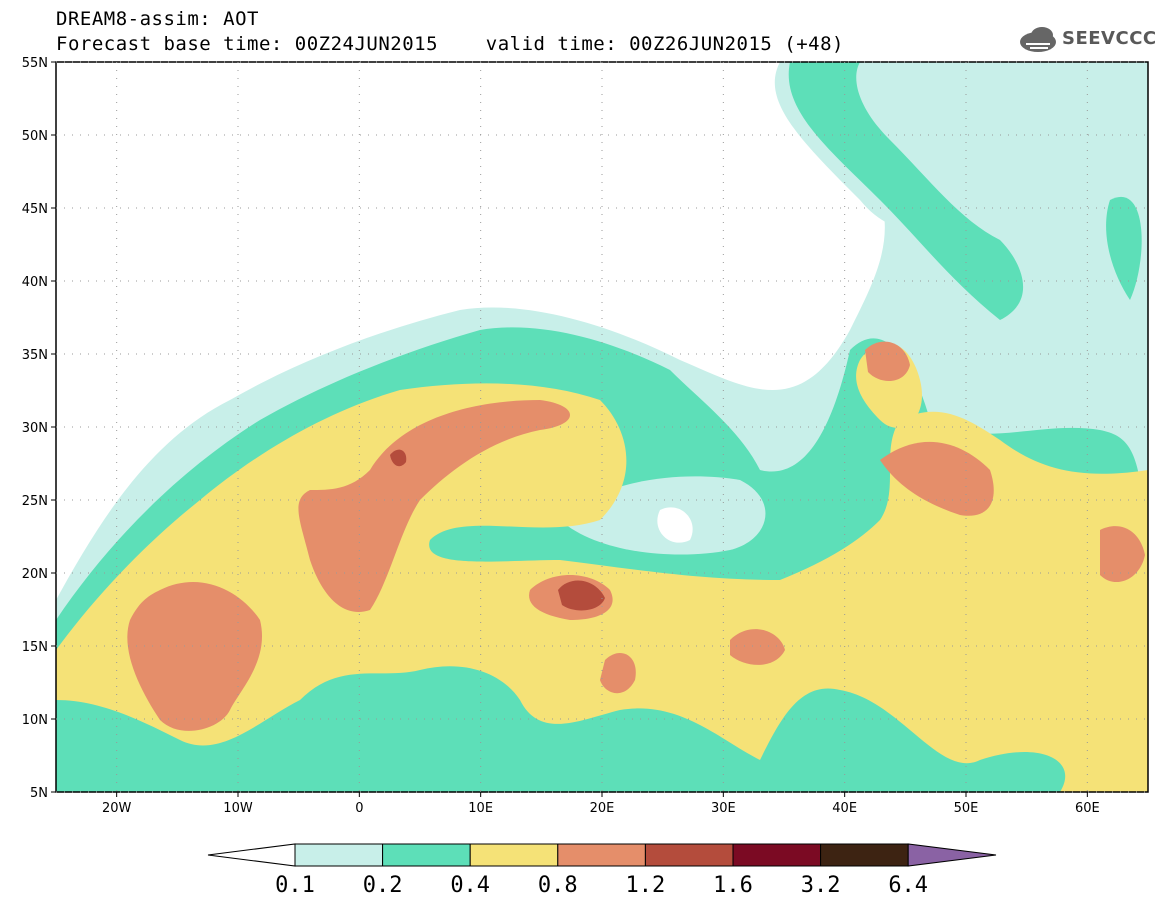  Describe the element at coordinates (35, 574) in the screenshot. I see `lat-tick-label: 20N` at that location.